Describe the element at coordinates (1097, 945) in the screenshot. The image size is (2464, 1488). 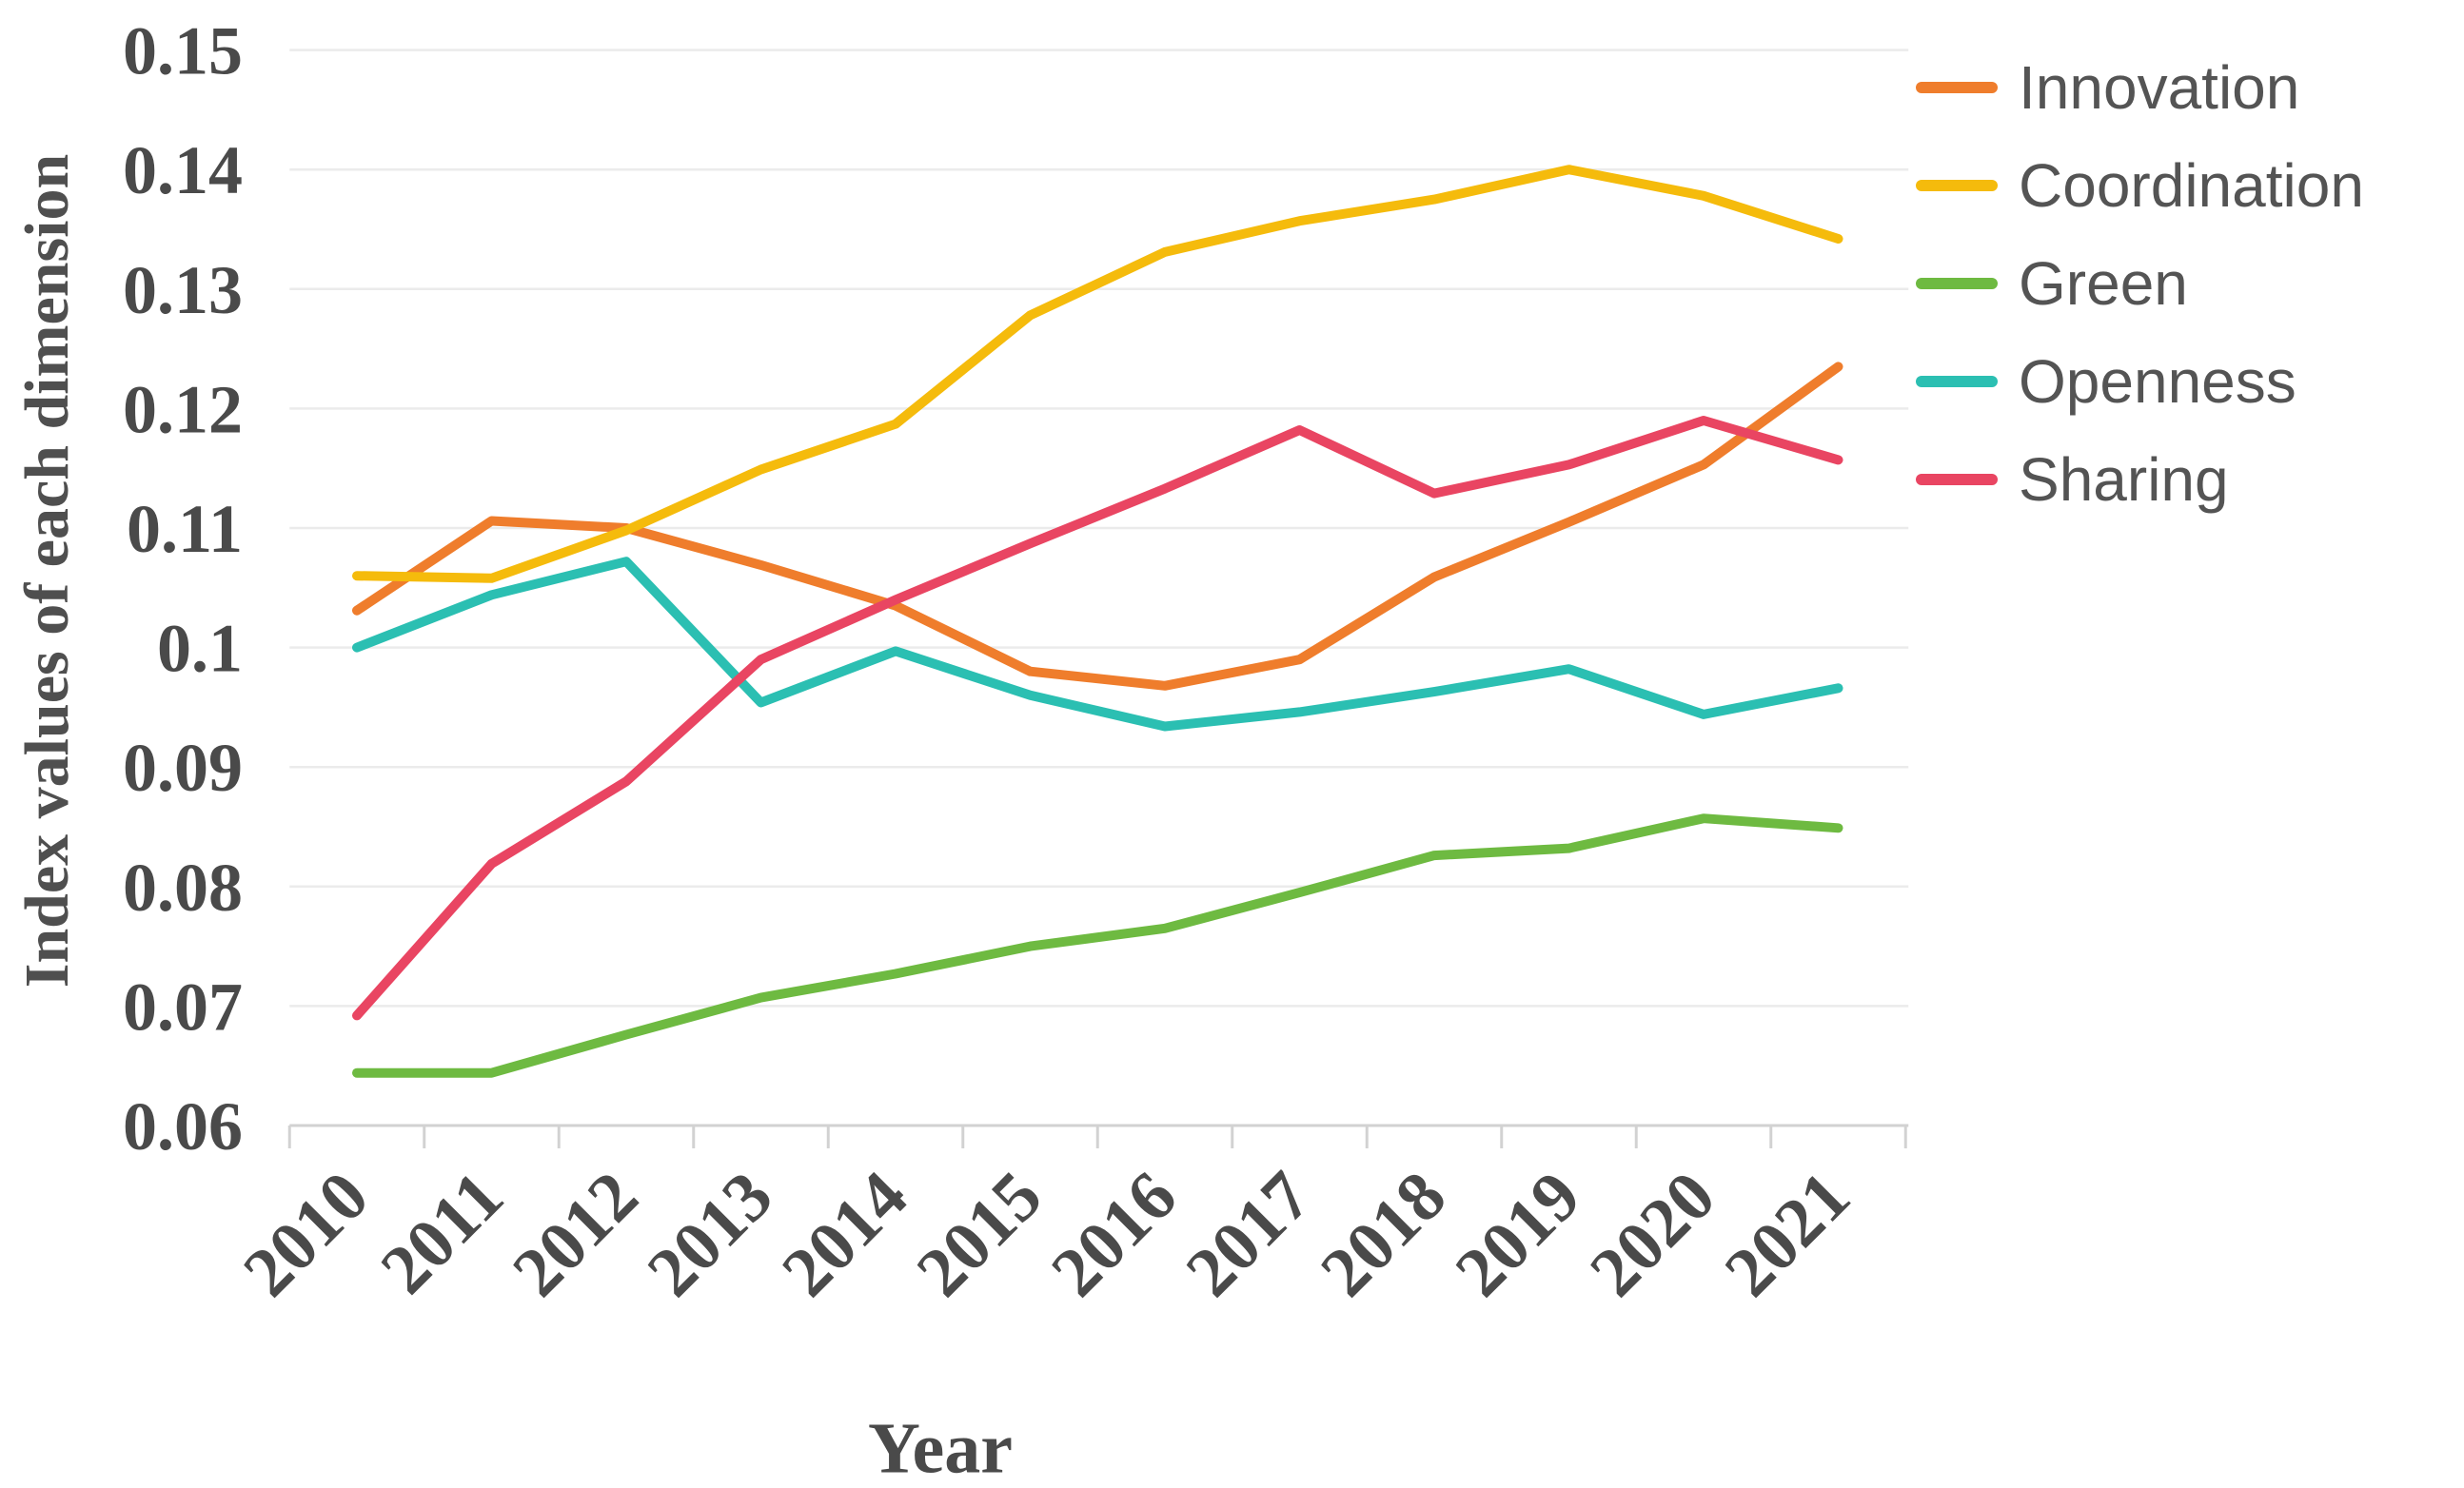
I see `series-line-green` at that location.